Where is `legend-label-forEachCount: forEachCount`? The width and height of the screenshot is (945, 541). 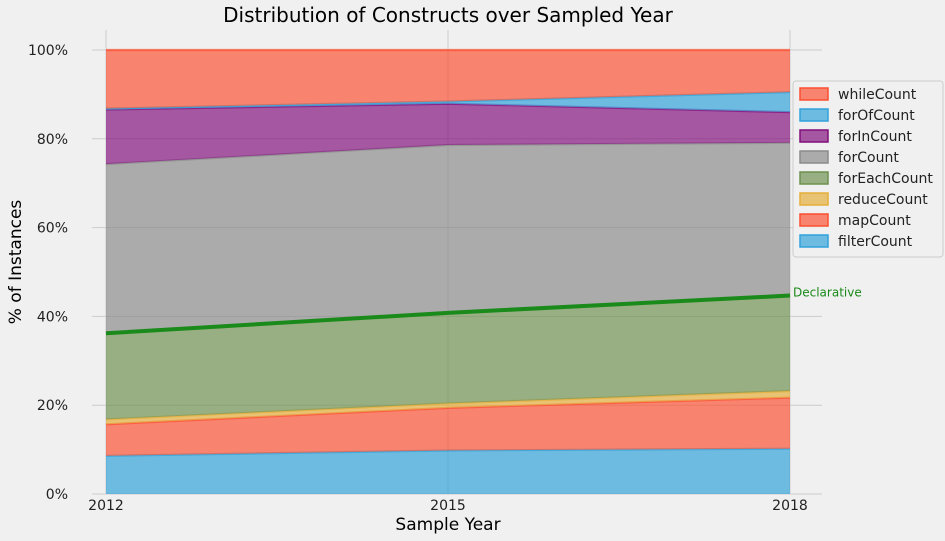
legend-label-forEachCount: forEachCount is located at coordinates (885, 179).